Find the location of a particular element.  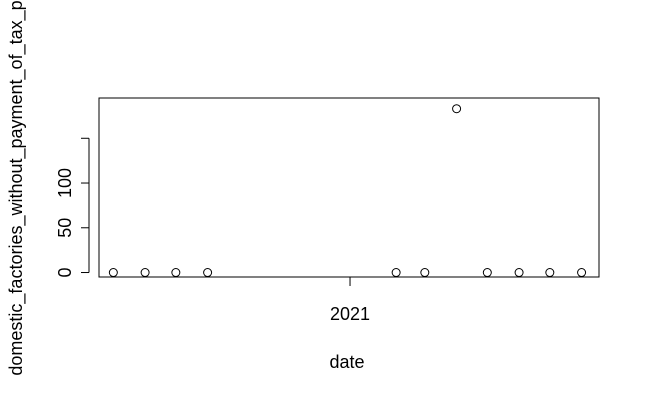

y-ticks: 0 50 100 is located at coordinates (72, 207).